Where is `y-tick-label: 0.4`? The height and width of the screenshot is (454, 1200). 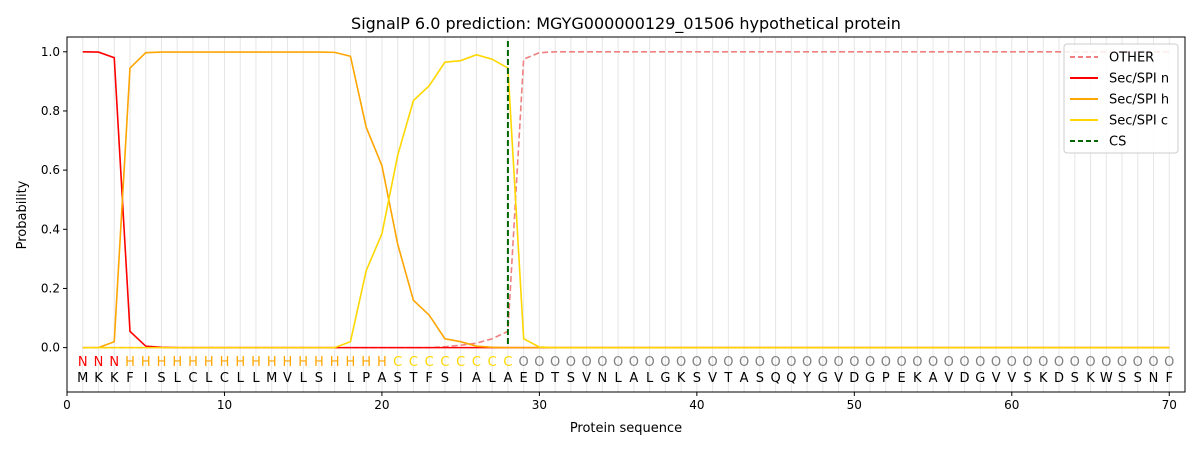 y-tick-label: 0.4 is located at coordinates (50, 229).